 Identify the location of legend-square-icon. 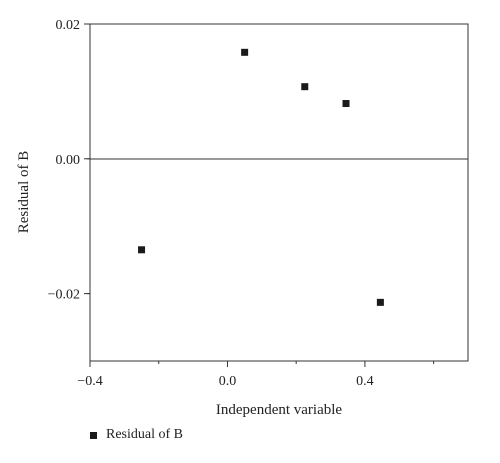
(93, 435).